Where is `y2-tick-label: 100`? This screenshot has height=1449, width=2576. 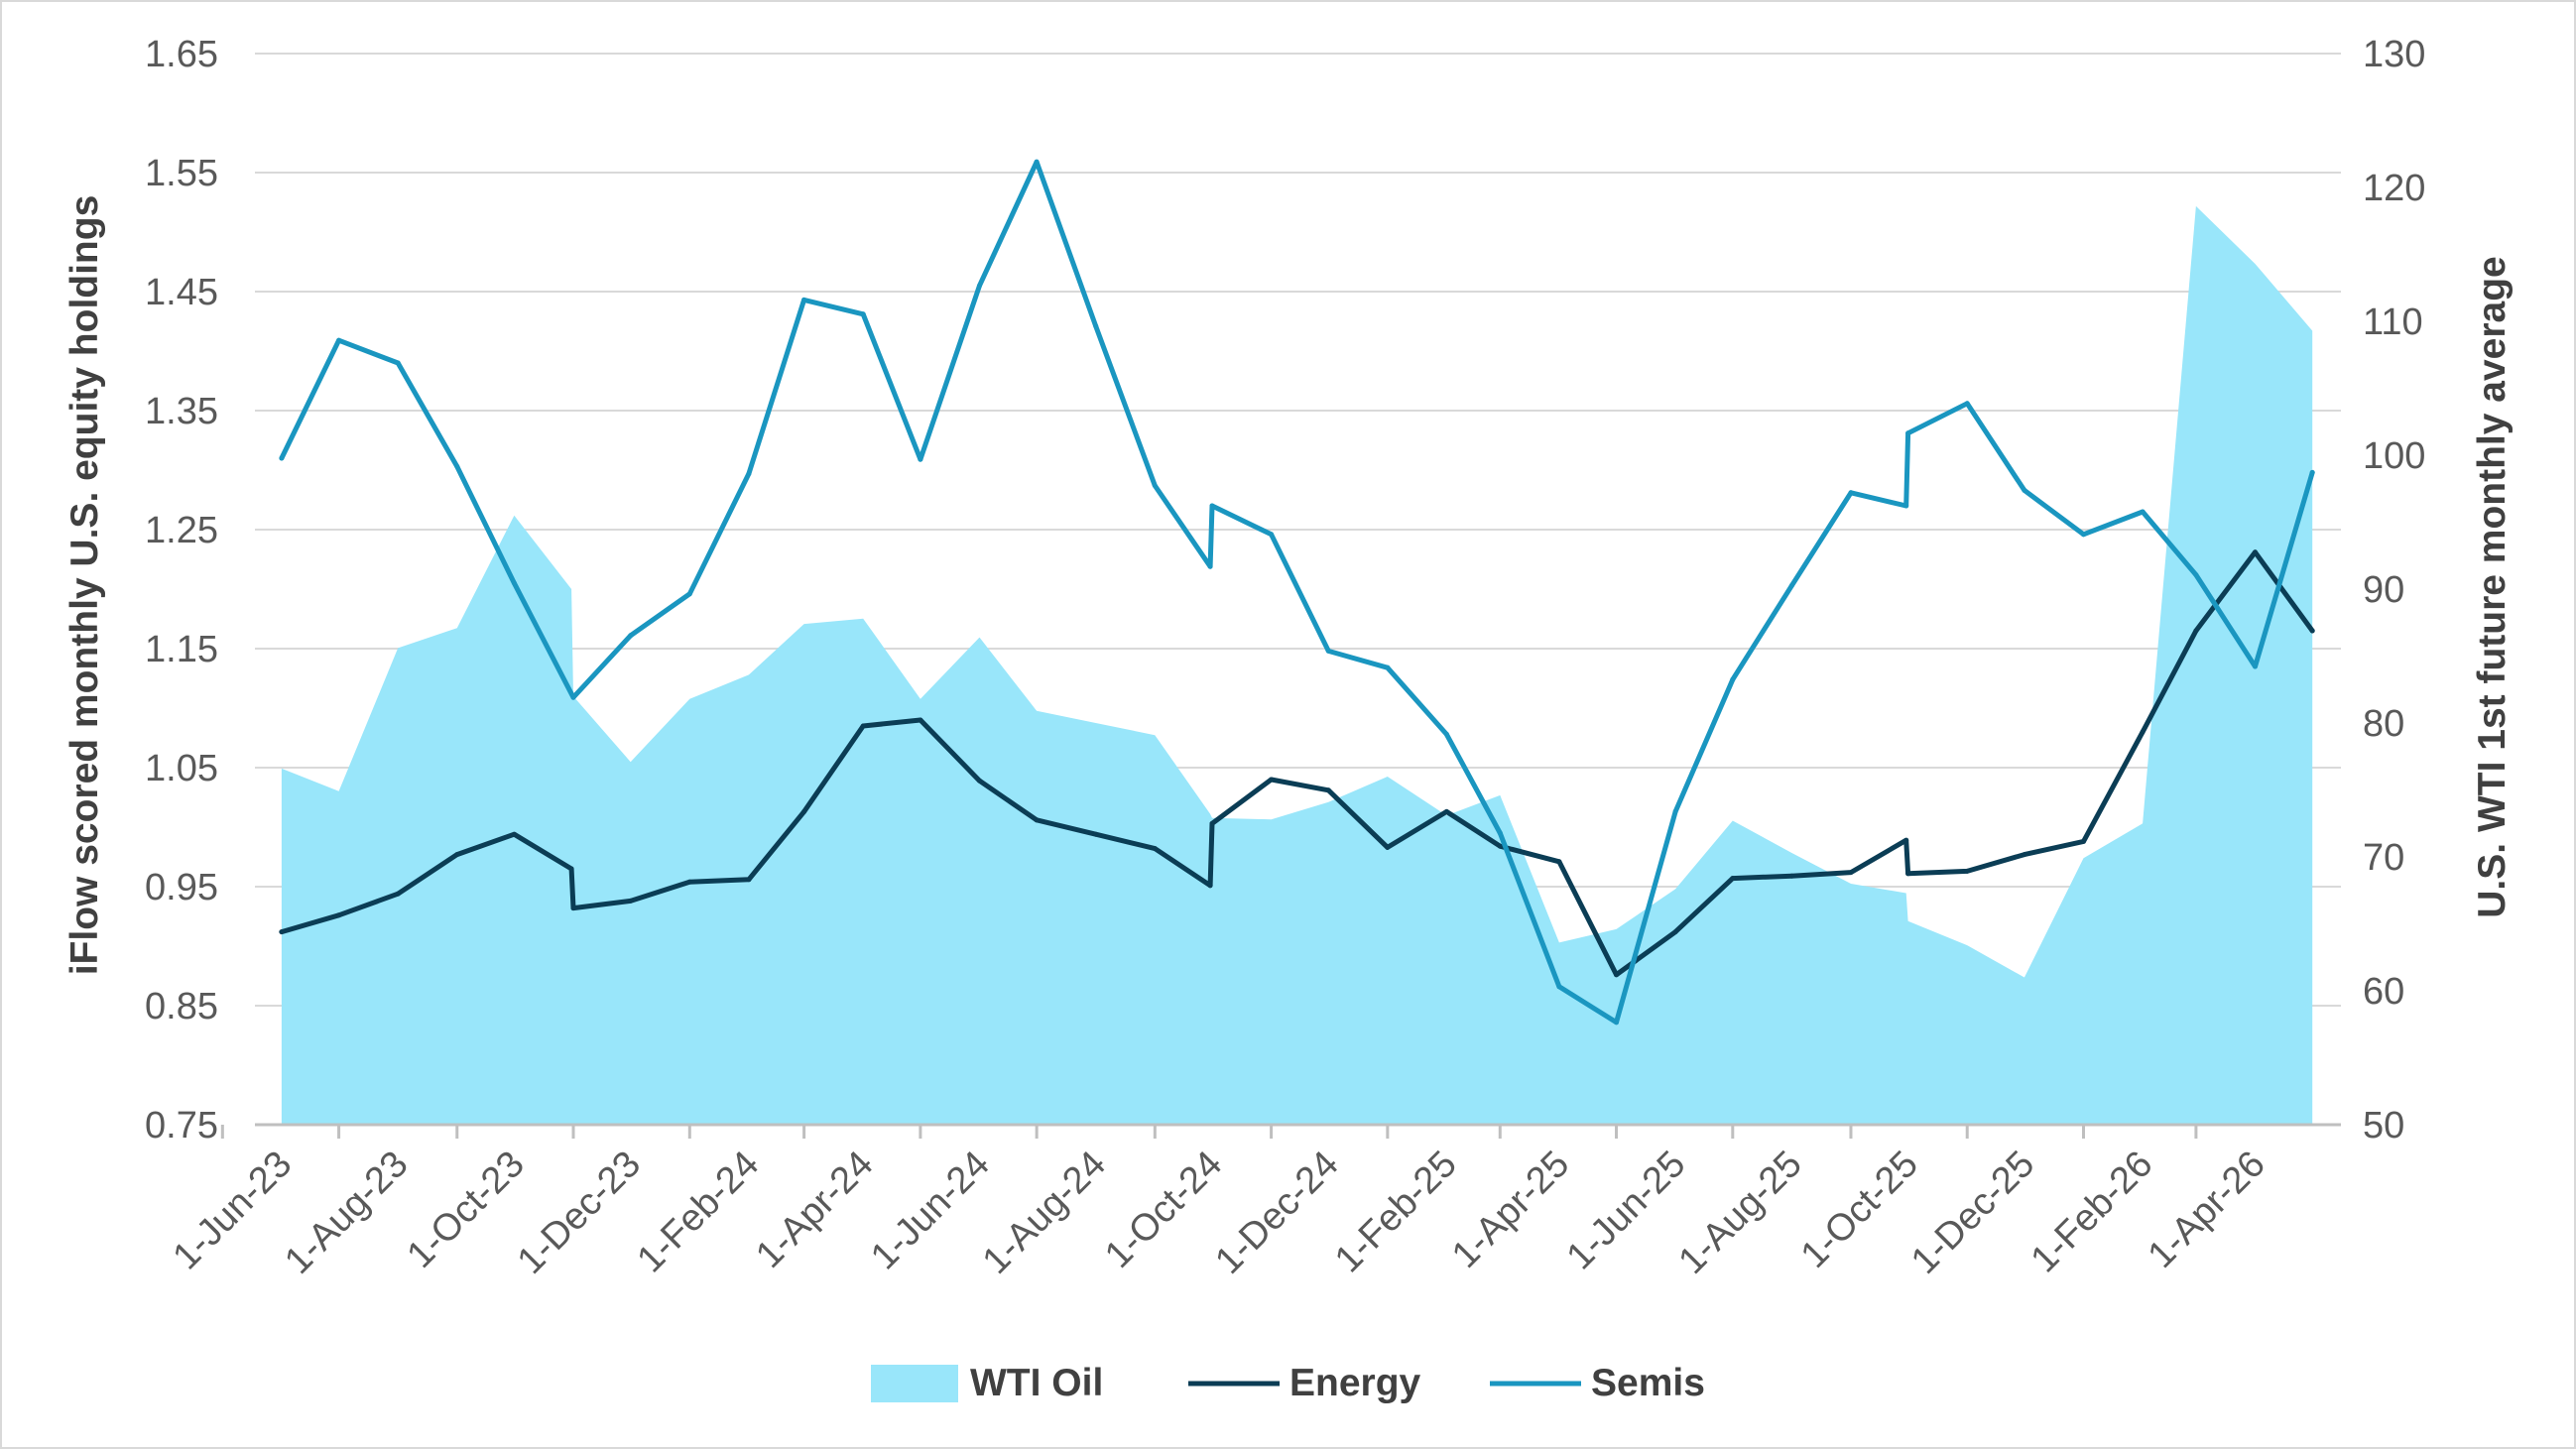
y2-tick-label: 100 is located at coordinates (2394, 456).